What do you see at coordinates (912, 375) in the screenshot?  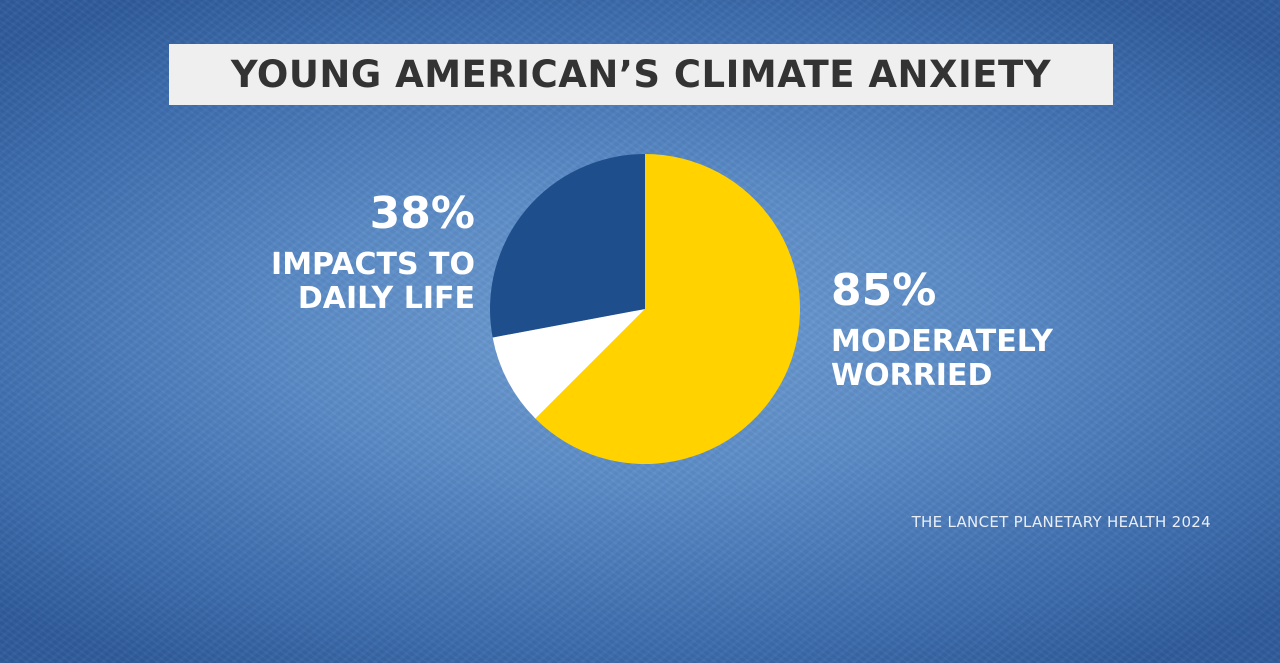 I see `worried-desc-line2: WORRIED` at bounding box center [912, 375].